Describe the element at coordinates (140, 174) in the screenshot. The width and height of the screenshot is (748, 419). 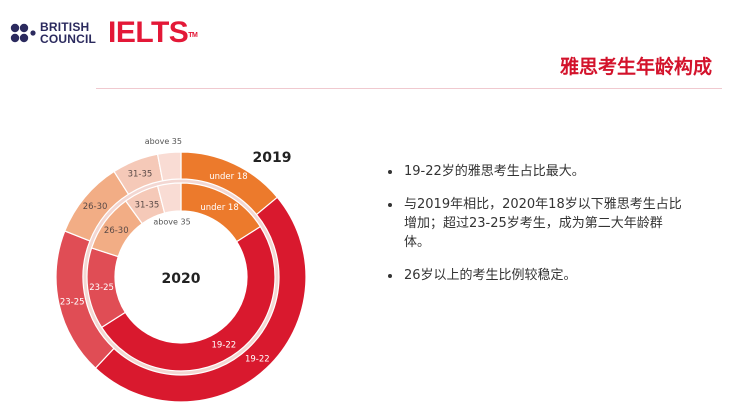
I see `slice-label-2019-31-35: 31-35` at that location.